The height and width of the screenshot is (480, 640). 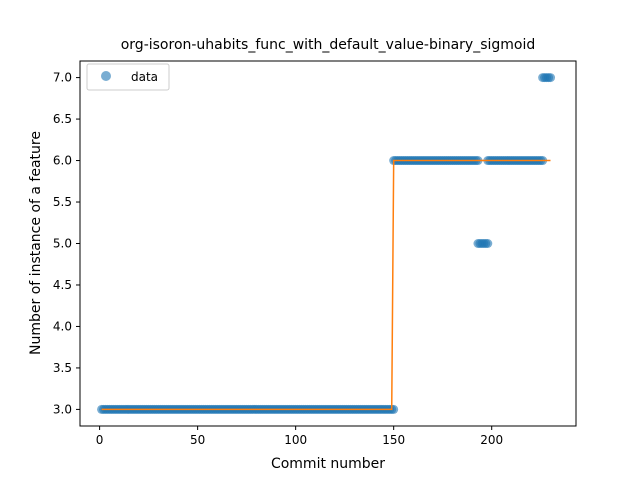 What do you see at coordinates (295, 440) in the screenshot?
I see `x-tick-label: 100` at bounding box center [295, 440].